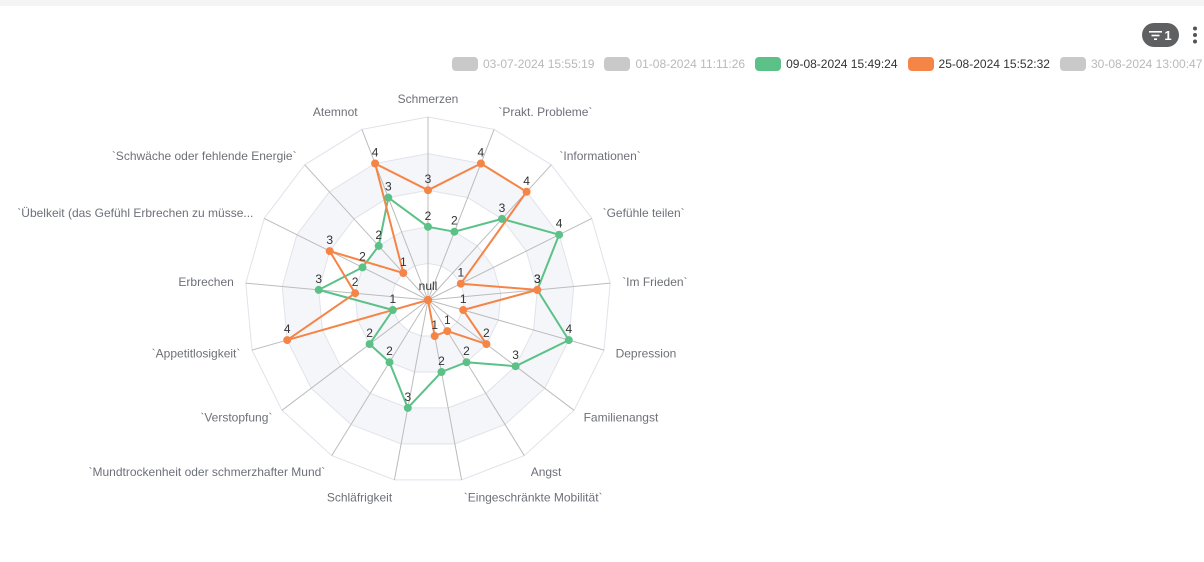 The width and height of the screenshot is (1204, 562). I want to click on series-0-value-label-3: 4, so click(559, 224).